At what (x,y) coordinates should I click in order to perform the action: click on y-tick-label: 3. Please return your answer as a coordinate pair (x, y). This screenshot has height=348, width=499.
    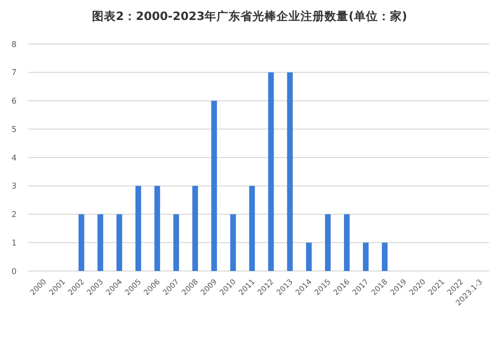
    Looking at the image, I should click on (14, 186).